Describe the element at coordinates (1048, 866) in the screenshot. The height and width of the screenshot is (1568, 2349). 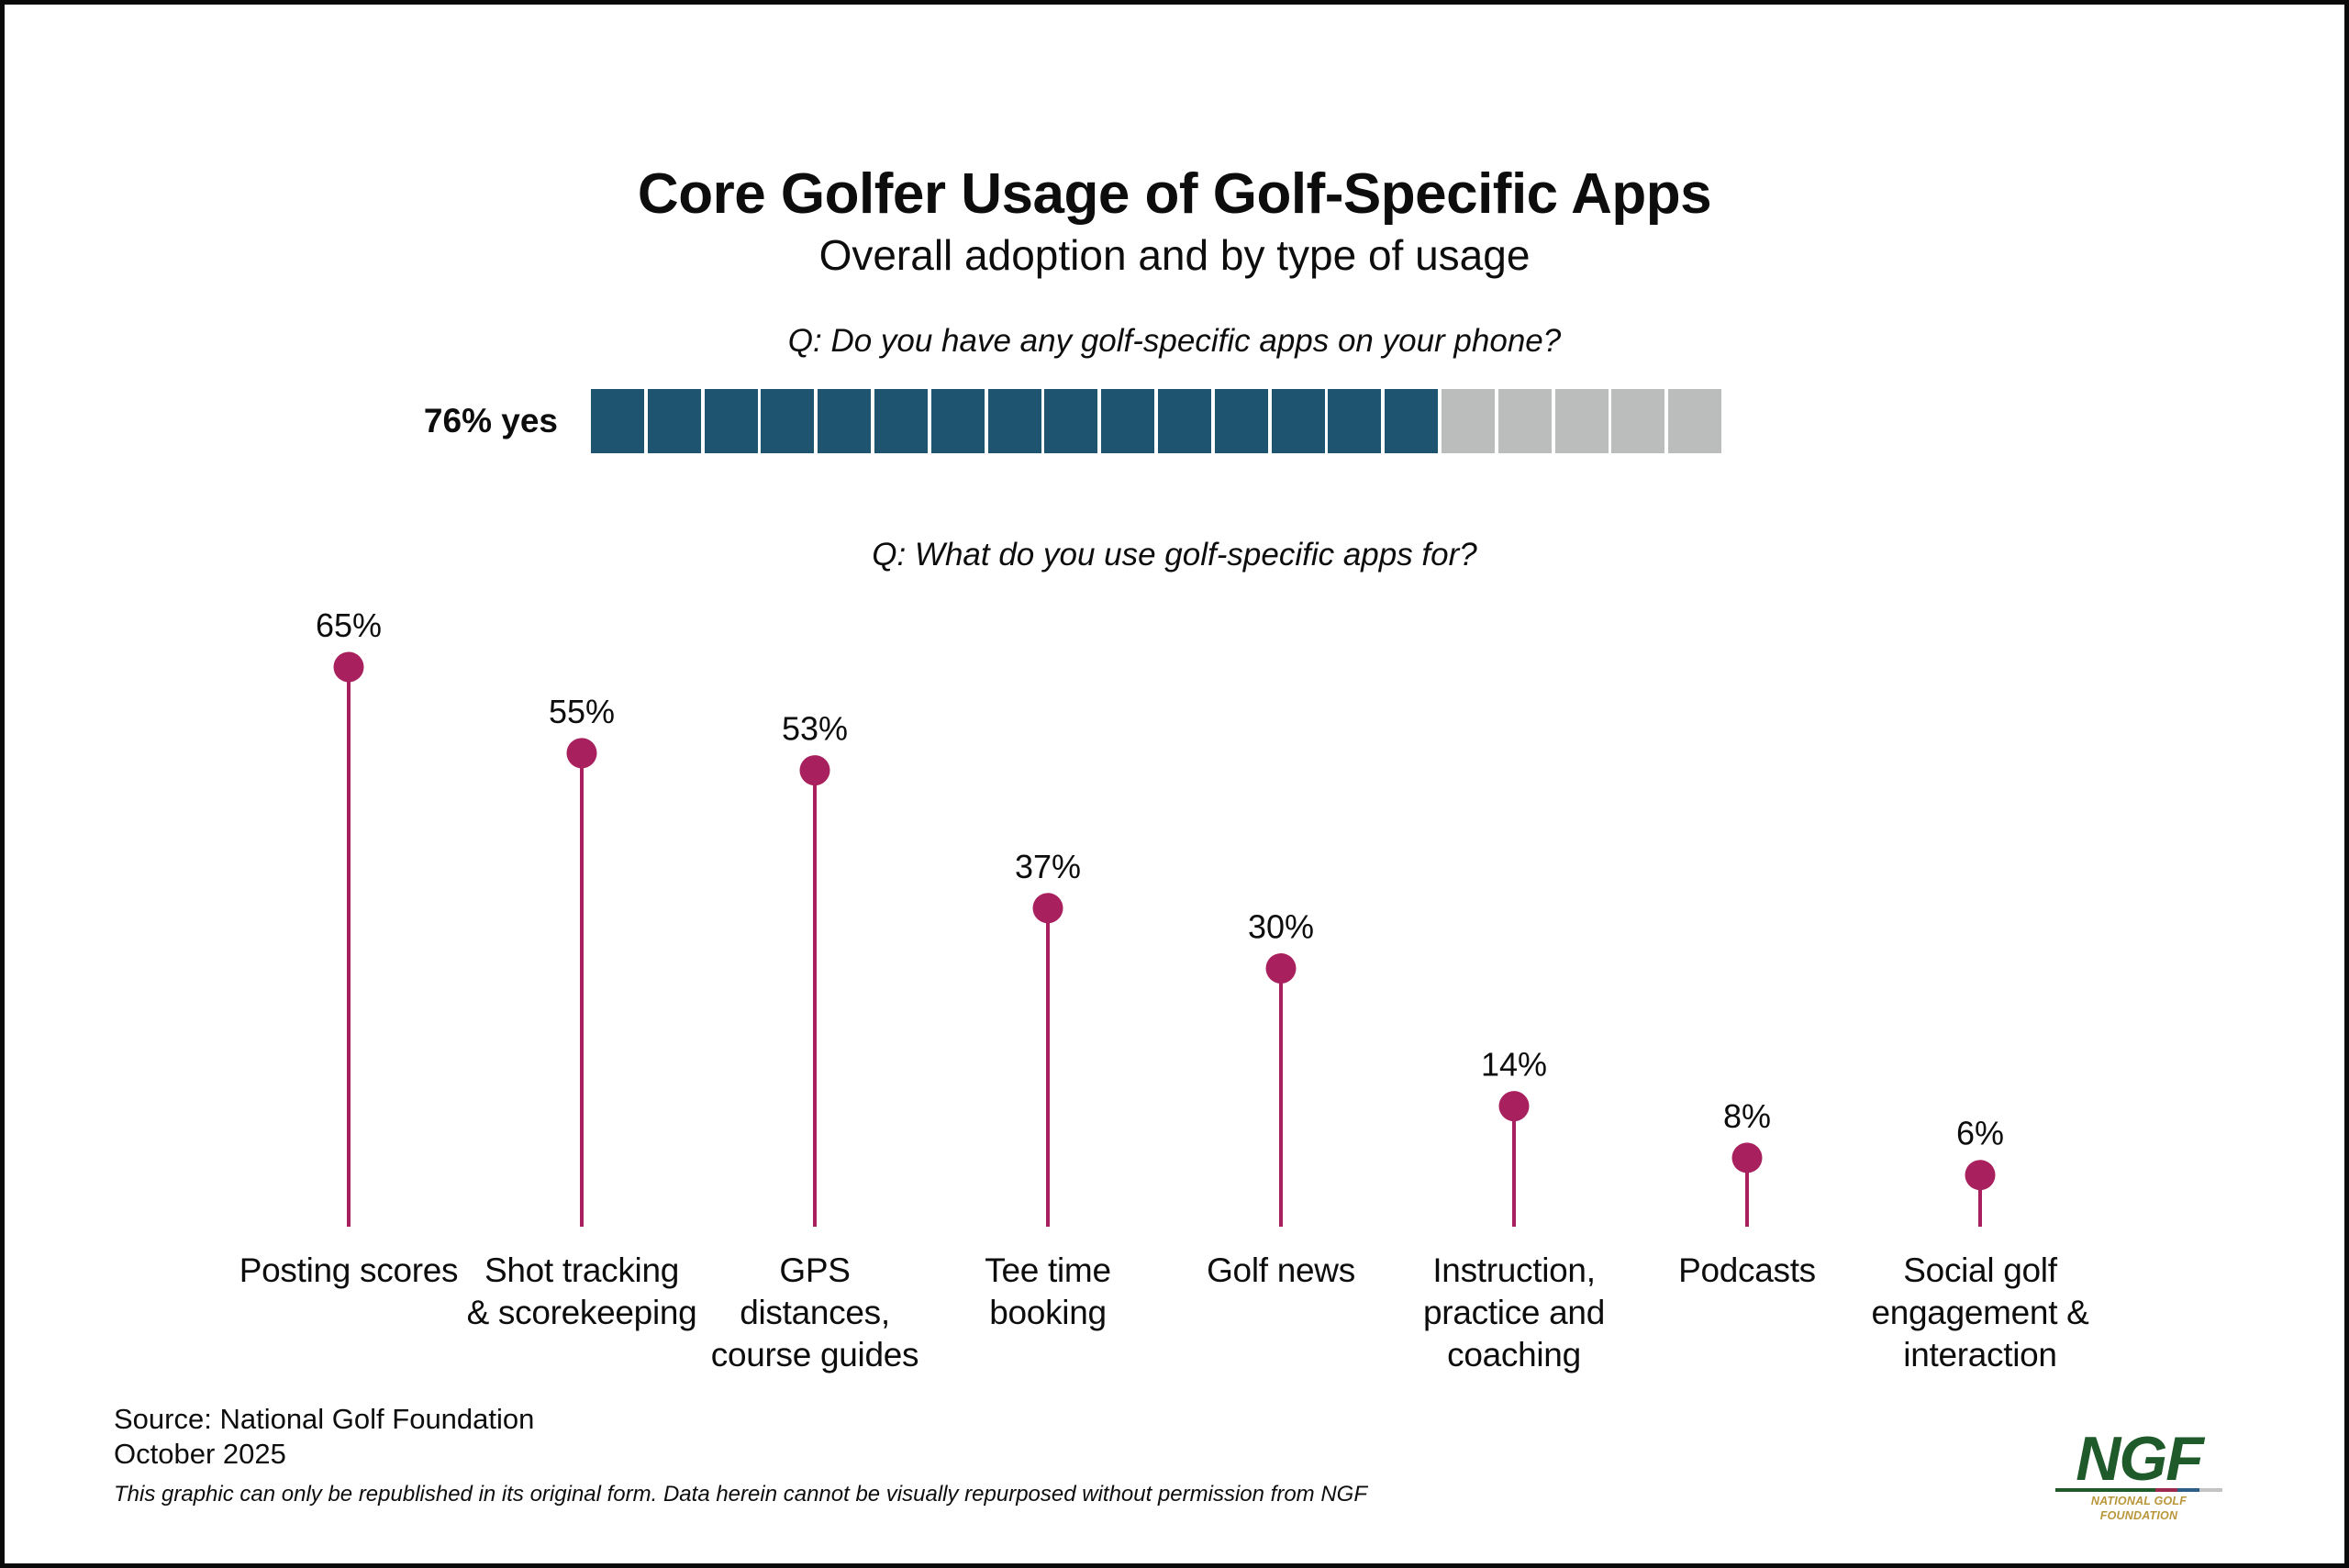
I see `value-label: 37%` at that location.